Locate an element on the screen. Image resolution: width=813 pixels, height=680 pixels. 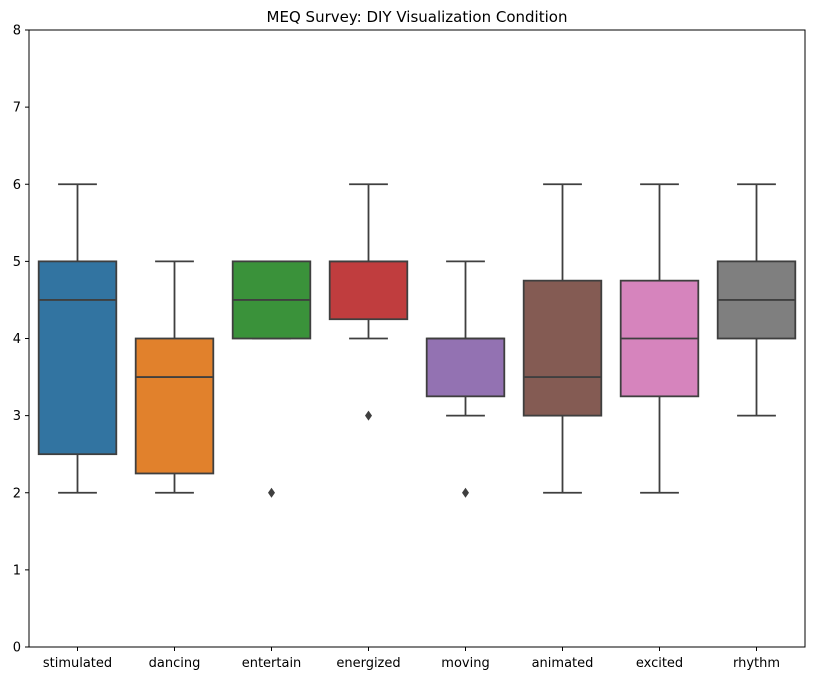
y-tick-label: 7 is located at coordinates (17, 108).